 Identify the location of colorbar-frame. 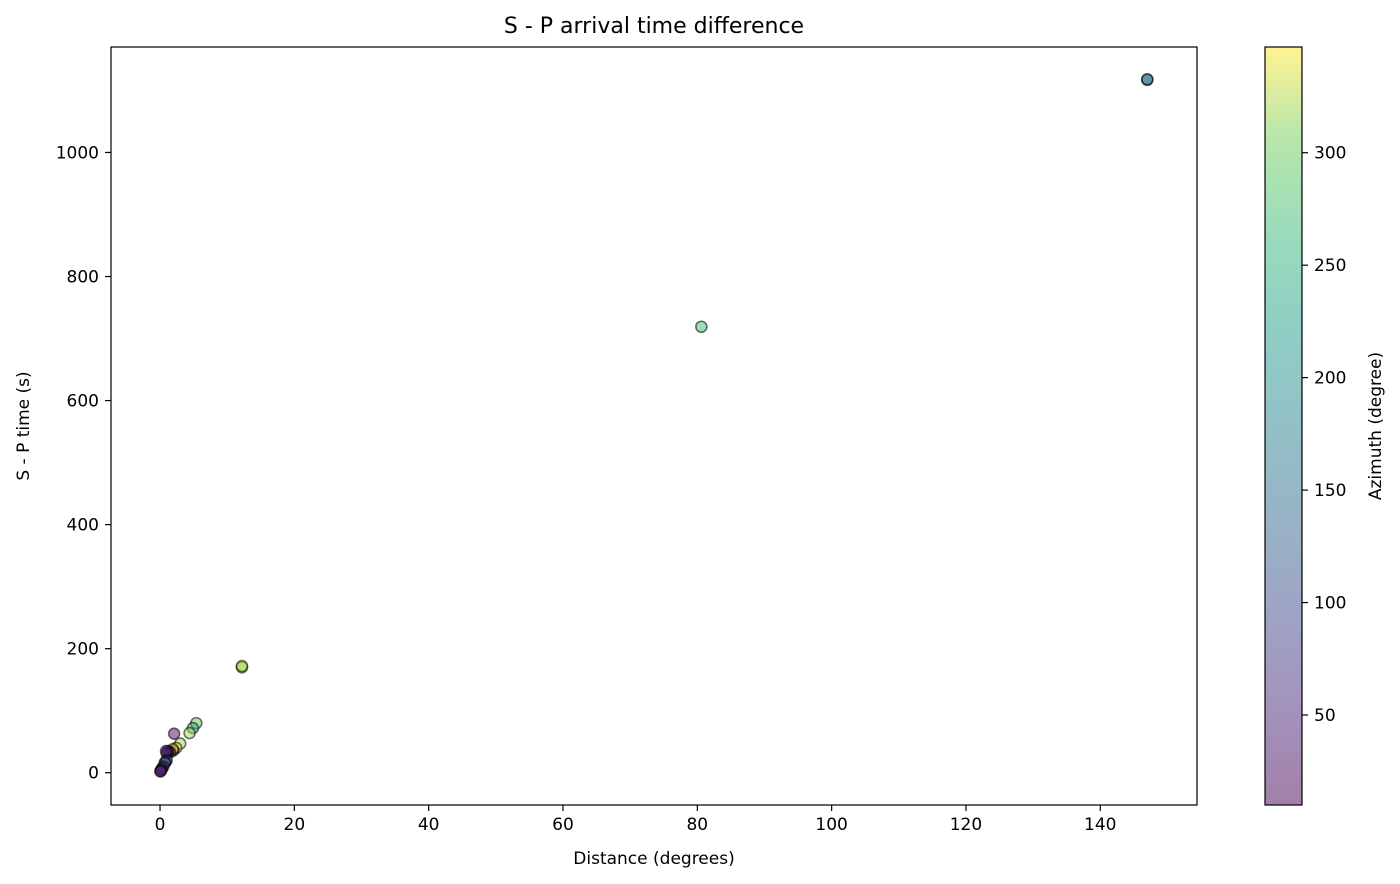
(1283, 426).